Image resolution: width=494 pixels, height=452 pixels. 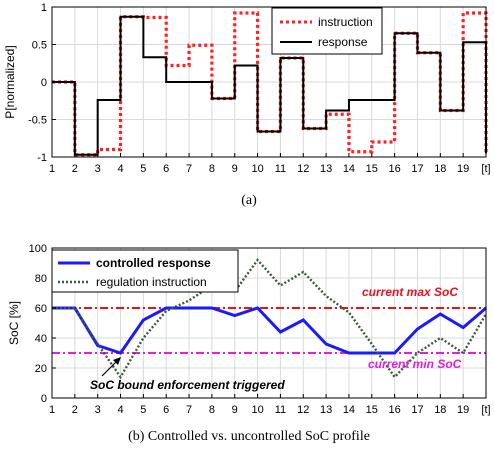 I want to click on legend-label-instruction: instruction, so click(x=345, y=22).